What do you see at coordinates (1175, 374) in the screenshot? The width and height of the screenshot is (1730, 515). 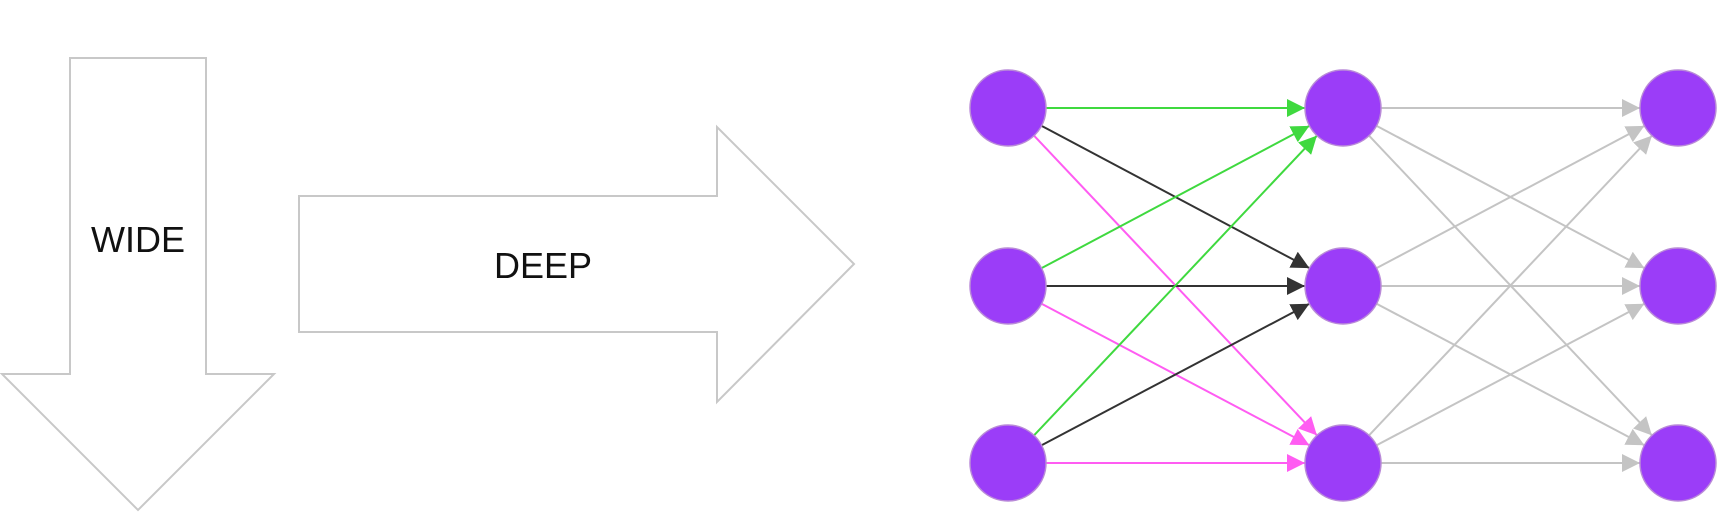 I see `edge-l1-n3-to-l2-n2` at bounding box center [1175, 374].